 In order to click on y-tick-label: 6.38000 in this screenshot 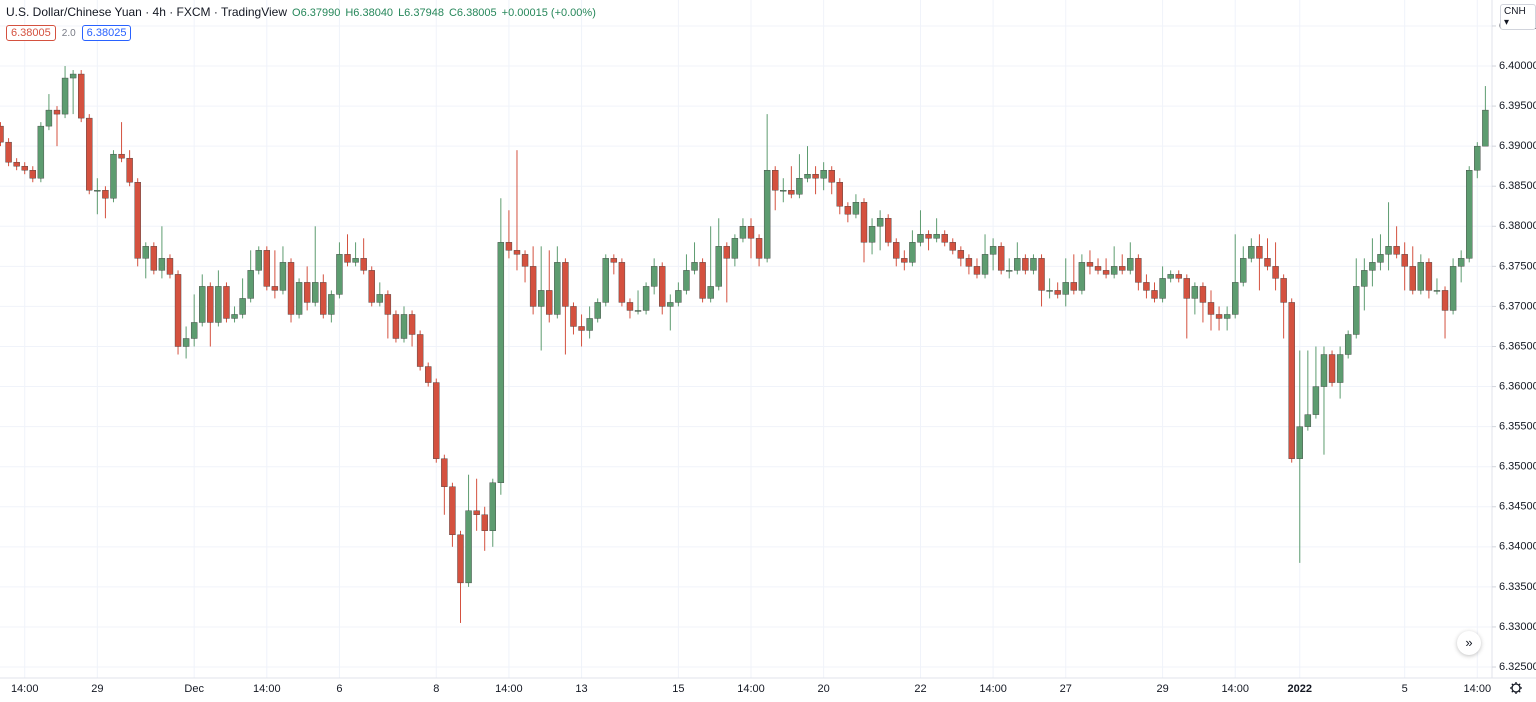, I will do `click(1517, 226)`.